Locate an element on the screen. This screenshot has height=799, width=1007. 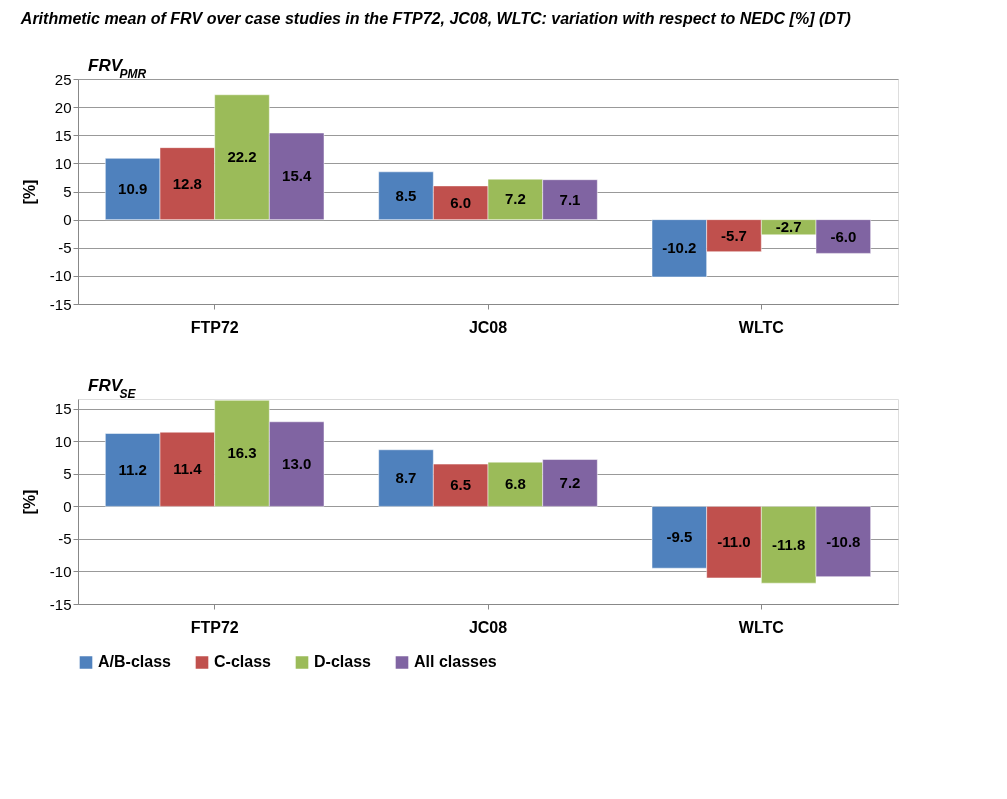
data-label: 15.4 is located at coordinates (297, 176).